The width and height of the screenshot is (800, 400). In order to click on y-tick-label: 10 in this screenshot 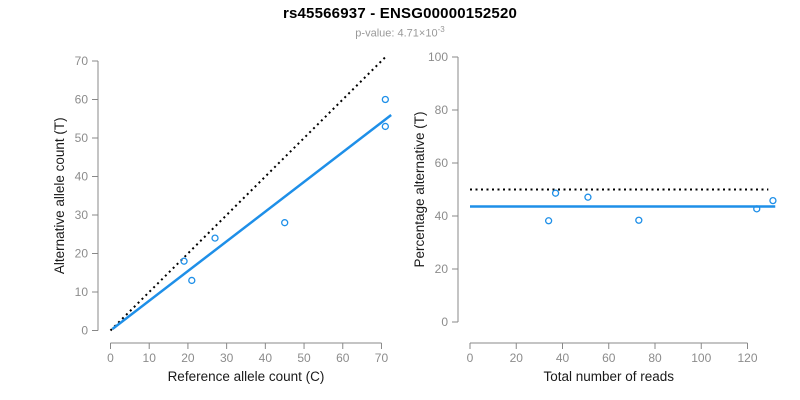, I will do `click(82, 292)`.